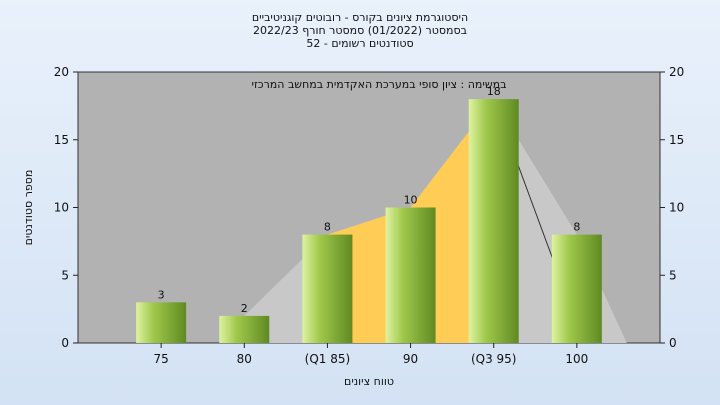 The width and height of the screenshot is (720, 405). Describe the element at coordinates (410, 359) in the screenshot. I see `x-tick-label: 90` at that location.